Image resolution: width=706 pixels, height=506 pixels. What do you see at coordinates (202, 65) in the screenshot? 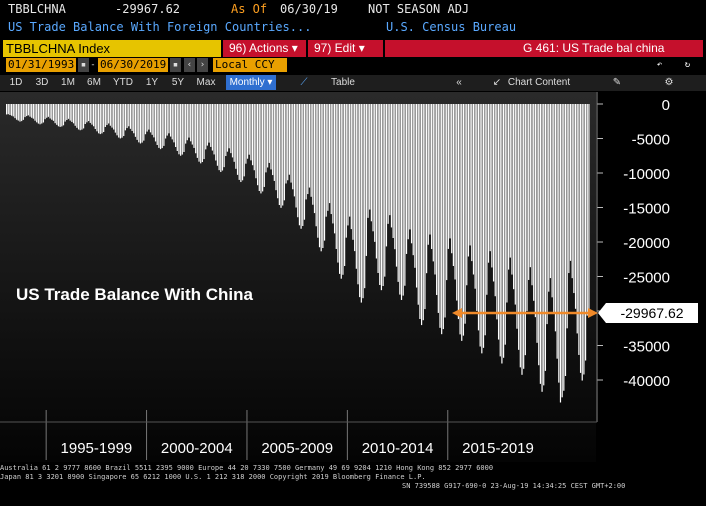
I see `next-icon: ›` at bounding box center [202, 65].